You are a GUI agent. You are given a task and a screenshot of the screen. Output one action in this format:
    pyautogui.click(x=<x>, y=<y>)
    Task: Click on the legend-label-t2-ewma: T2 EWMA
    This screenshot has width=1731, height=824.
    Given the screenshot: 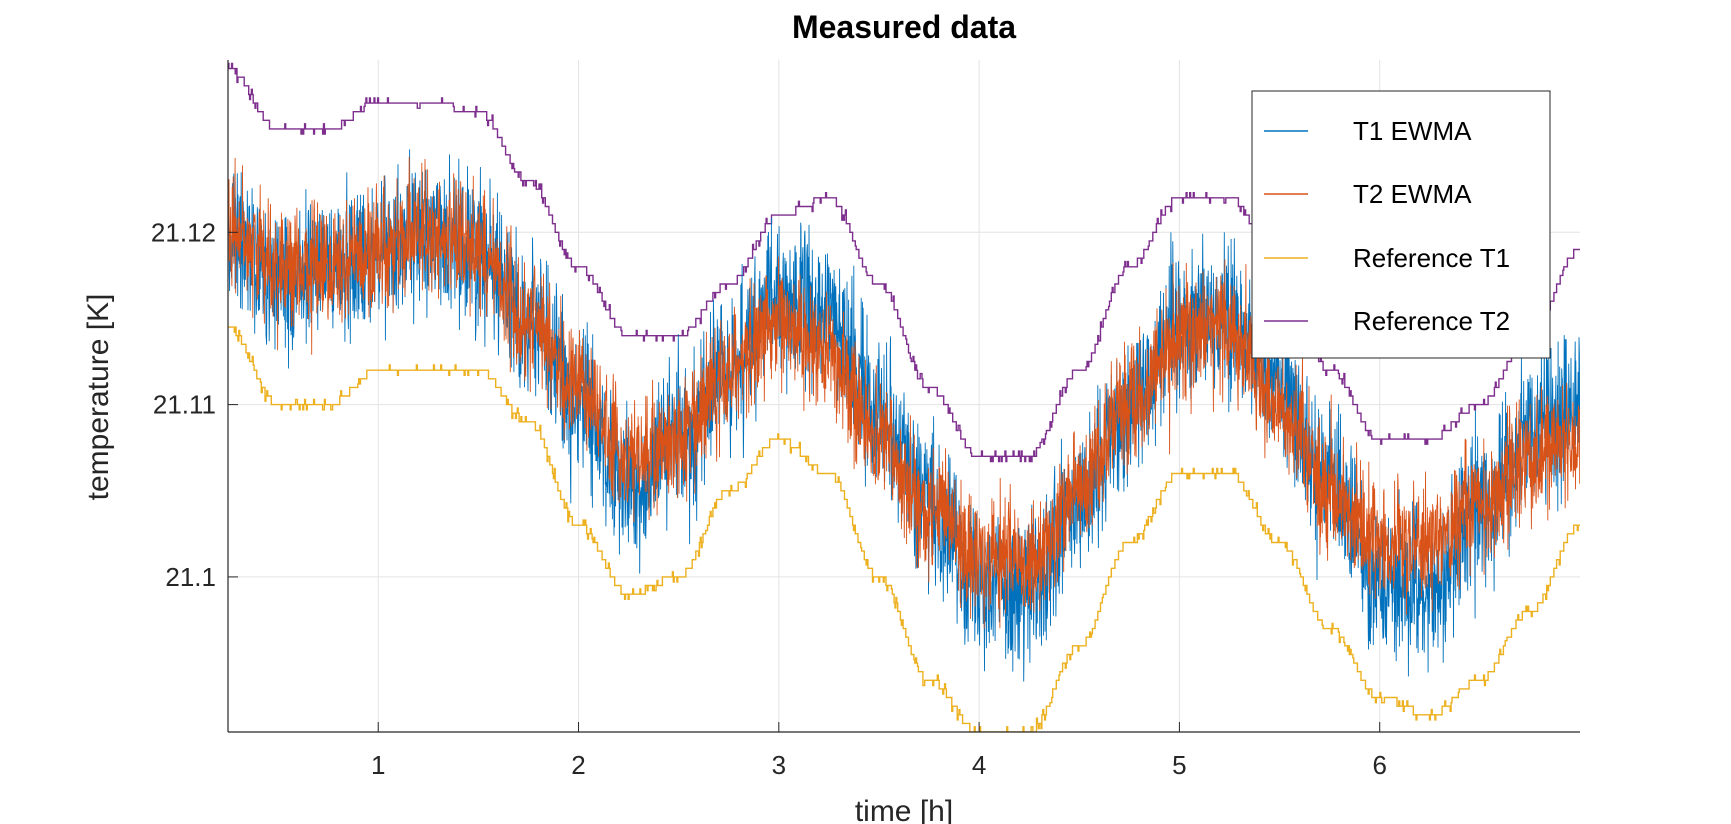 What is the action you would take?
    pyautogui.click(x=1412, y=194)
    